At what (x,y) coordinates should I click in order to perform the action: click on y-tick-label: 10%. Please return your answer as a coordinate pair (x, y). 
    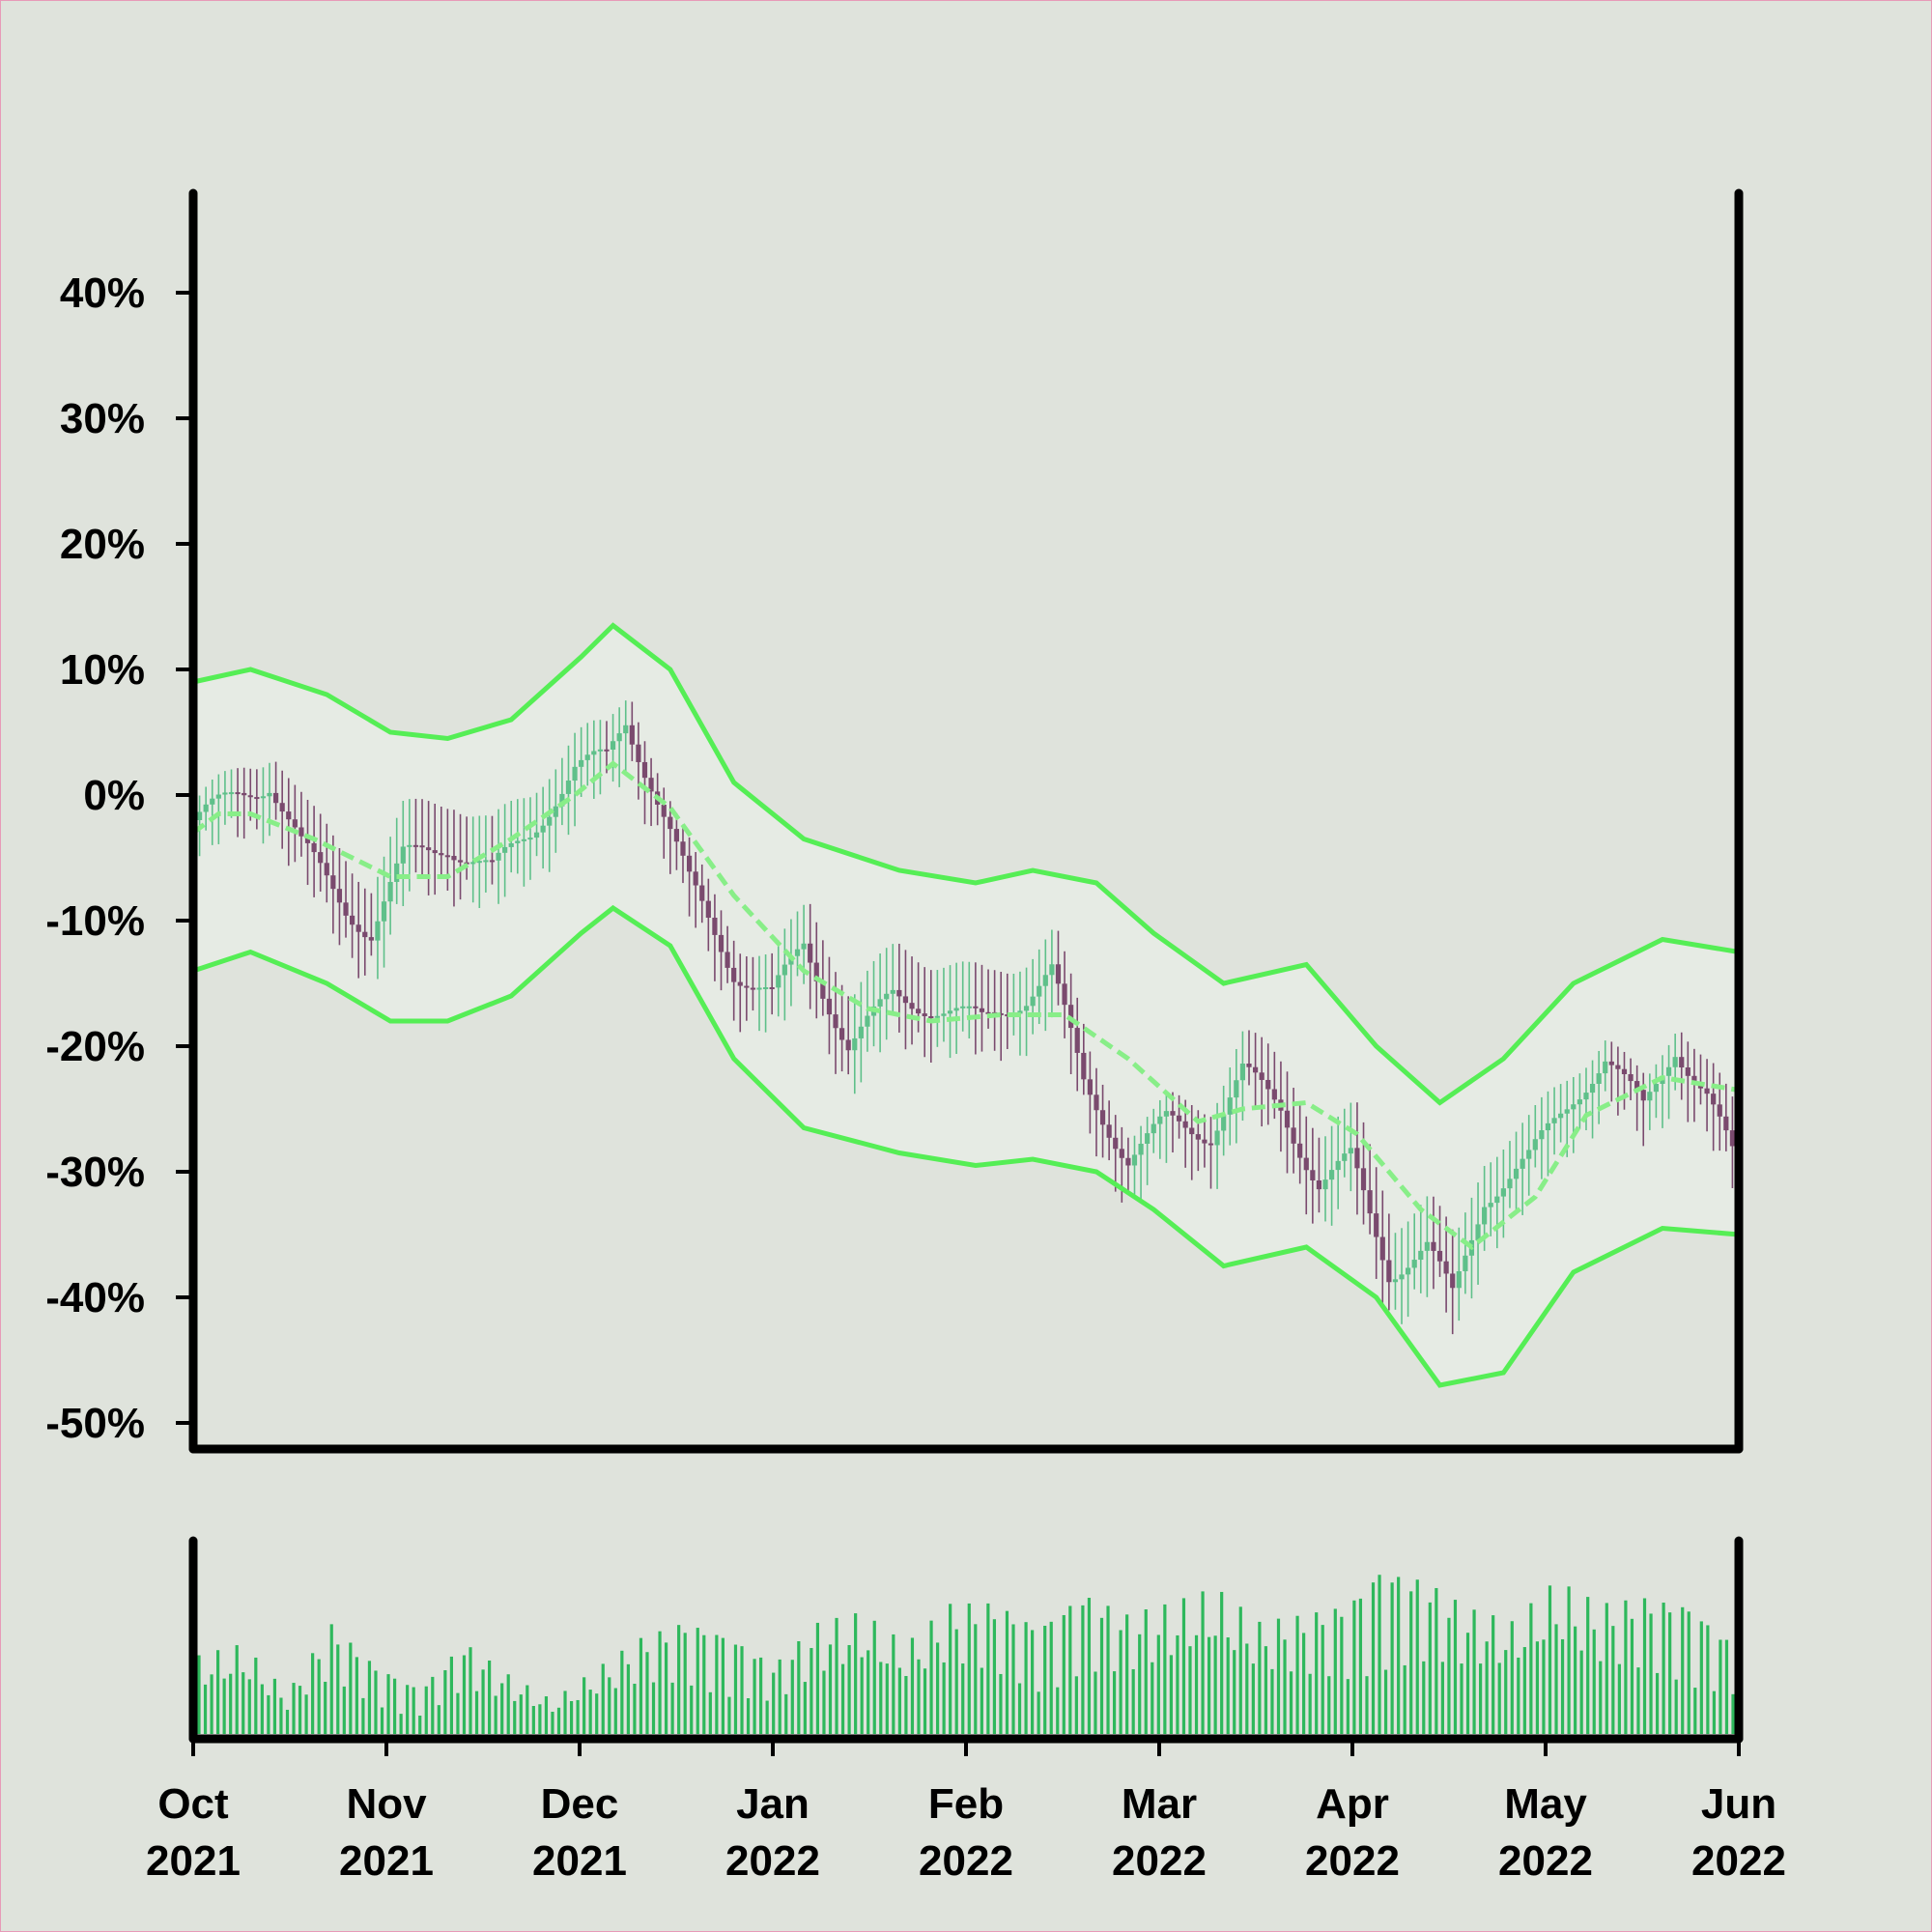
    Looking at the image, I should click on (102, 670).